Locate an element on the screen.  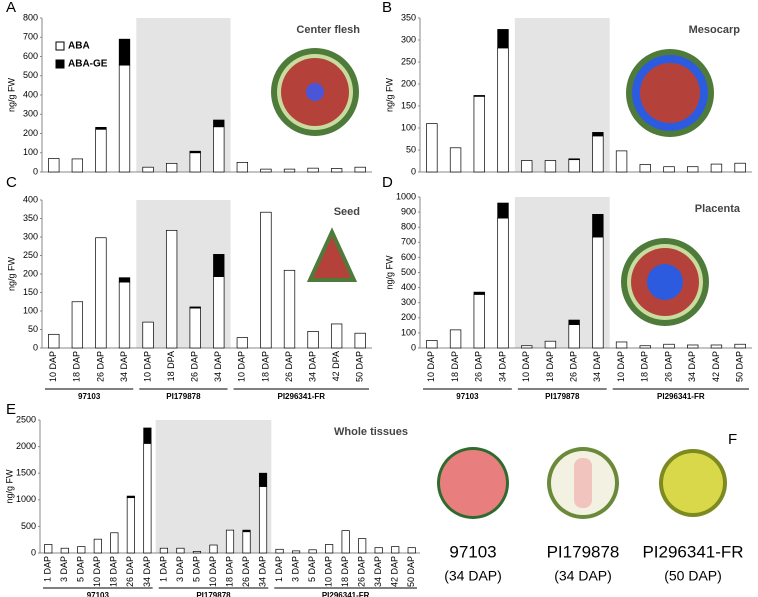
panel-label: D is located at coordinates (387, 182).